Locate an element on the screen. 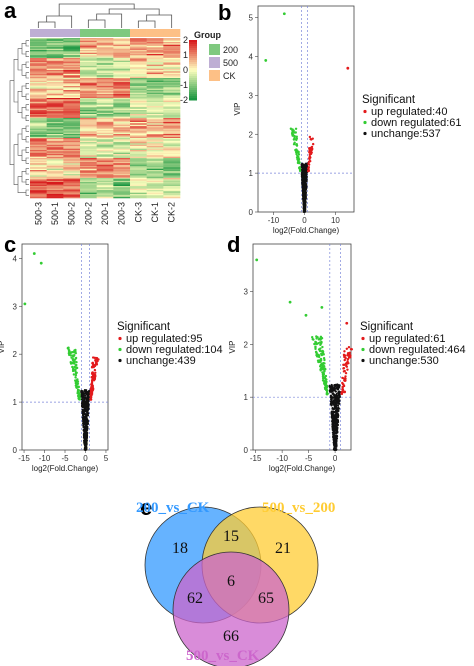  legend-title: Significant is located at coordinates (387, 327).